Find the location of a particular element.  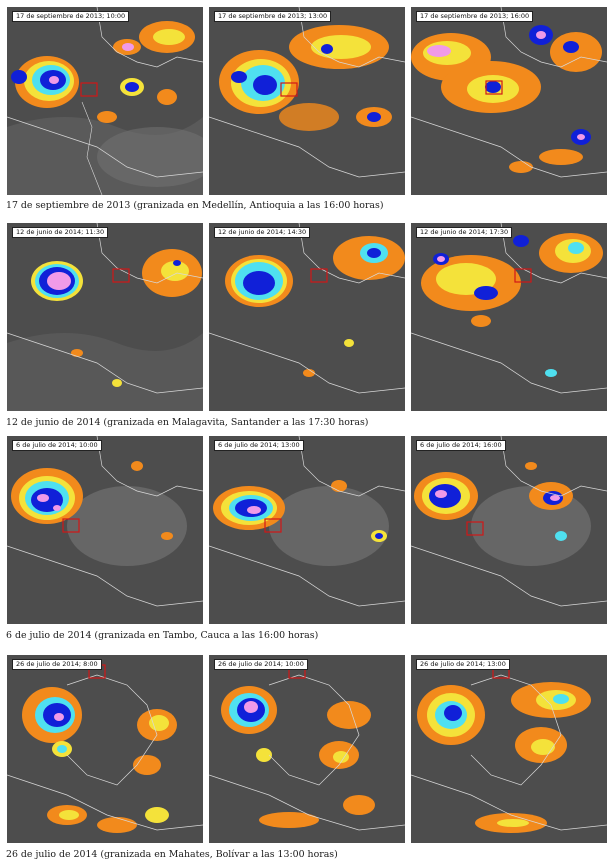

row-4-panel-3: 26 de julio de 2014; 13:00 is located at coordinates (509, 749).